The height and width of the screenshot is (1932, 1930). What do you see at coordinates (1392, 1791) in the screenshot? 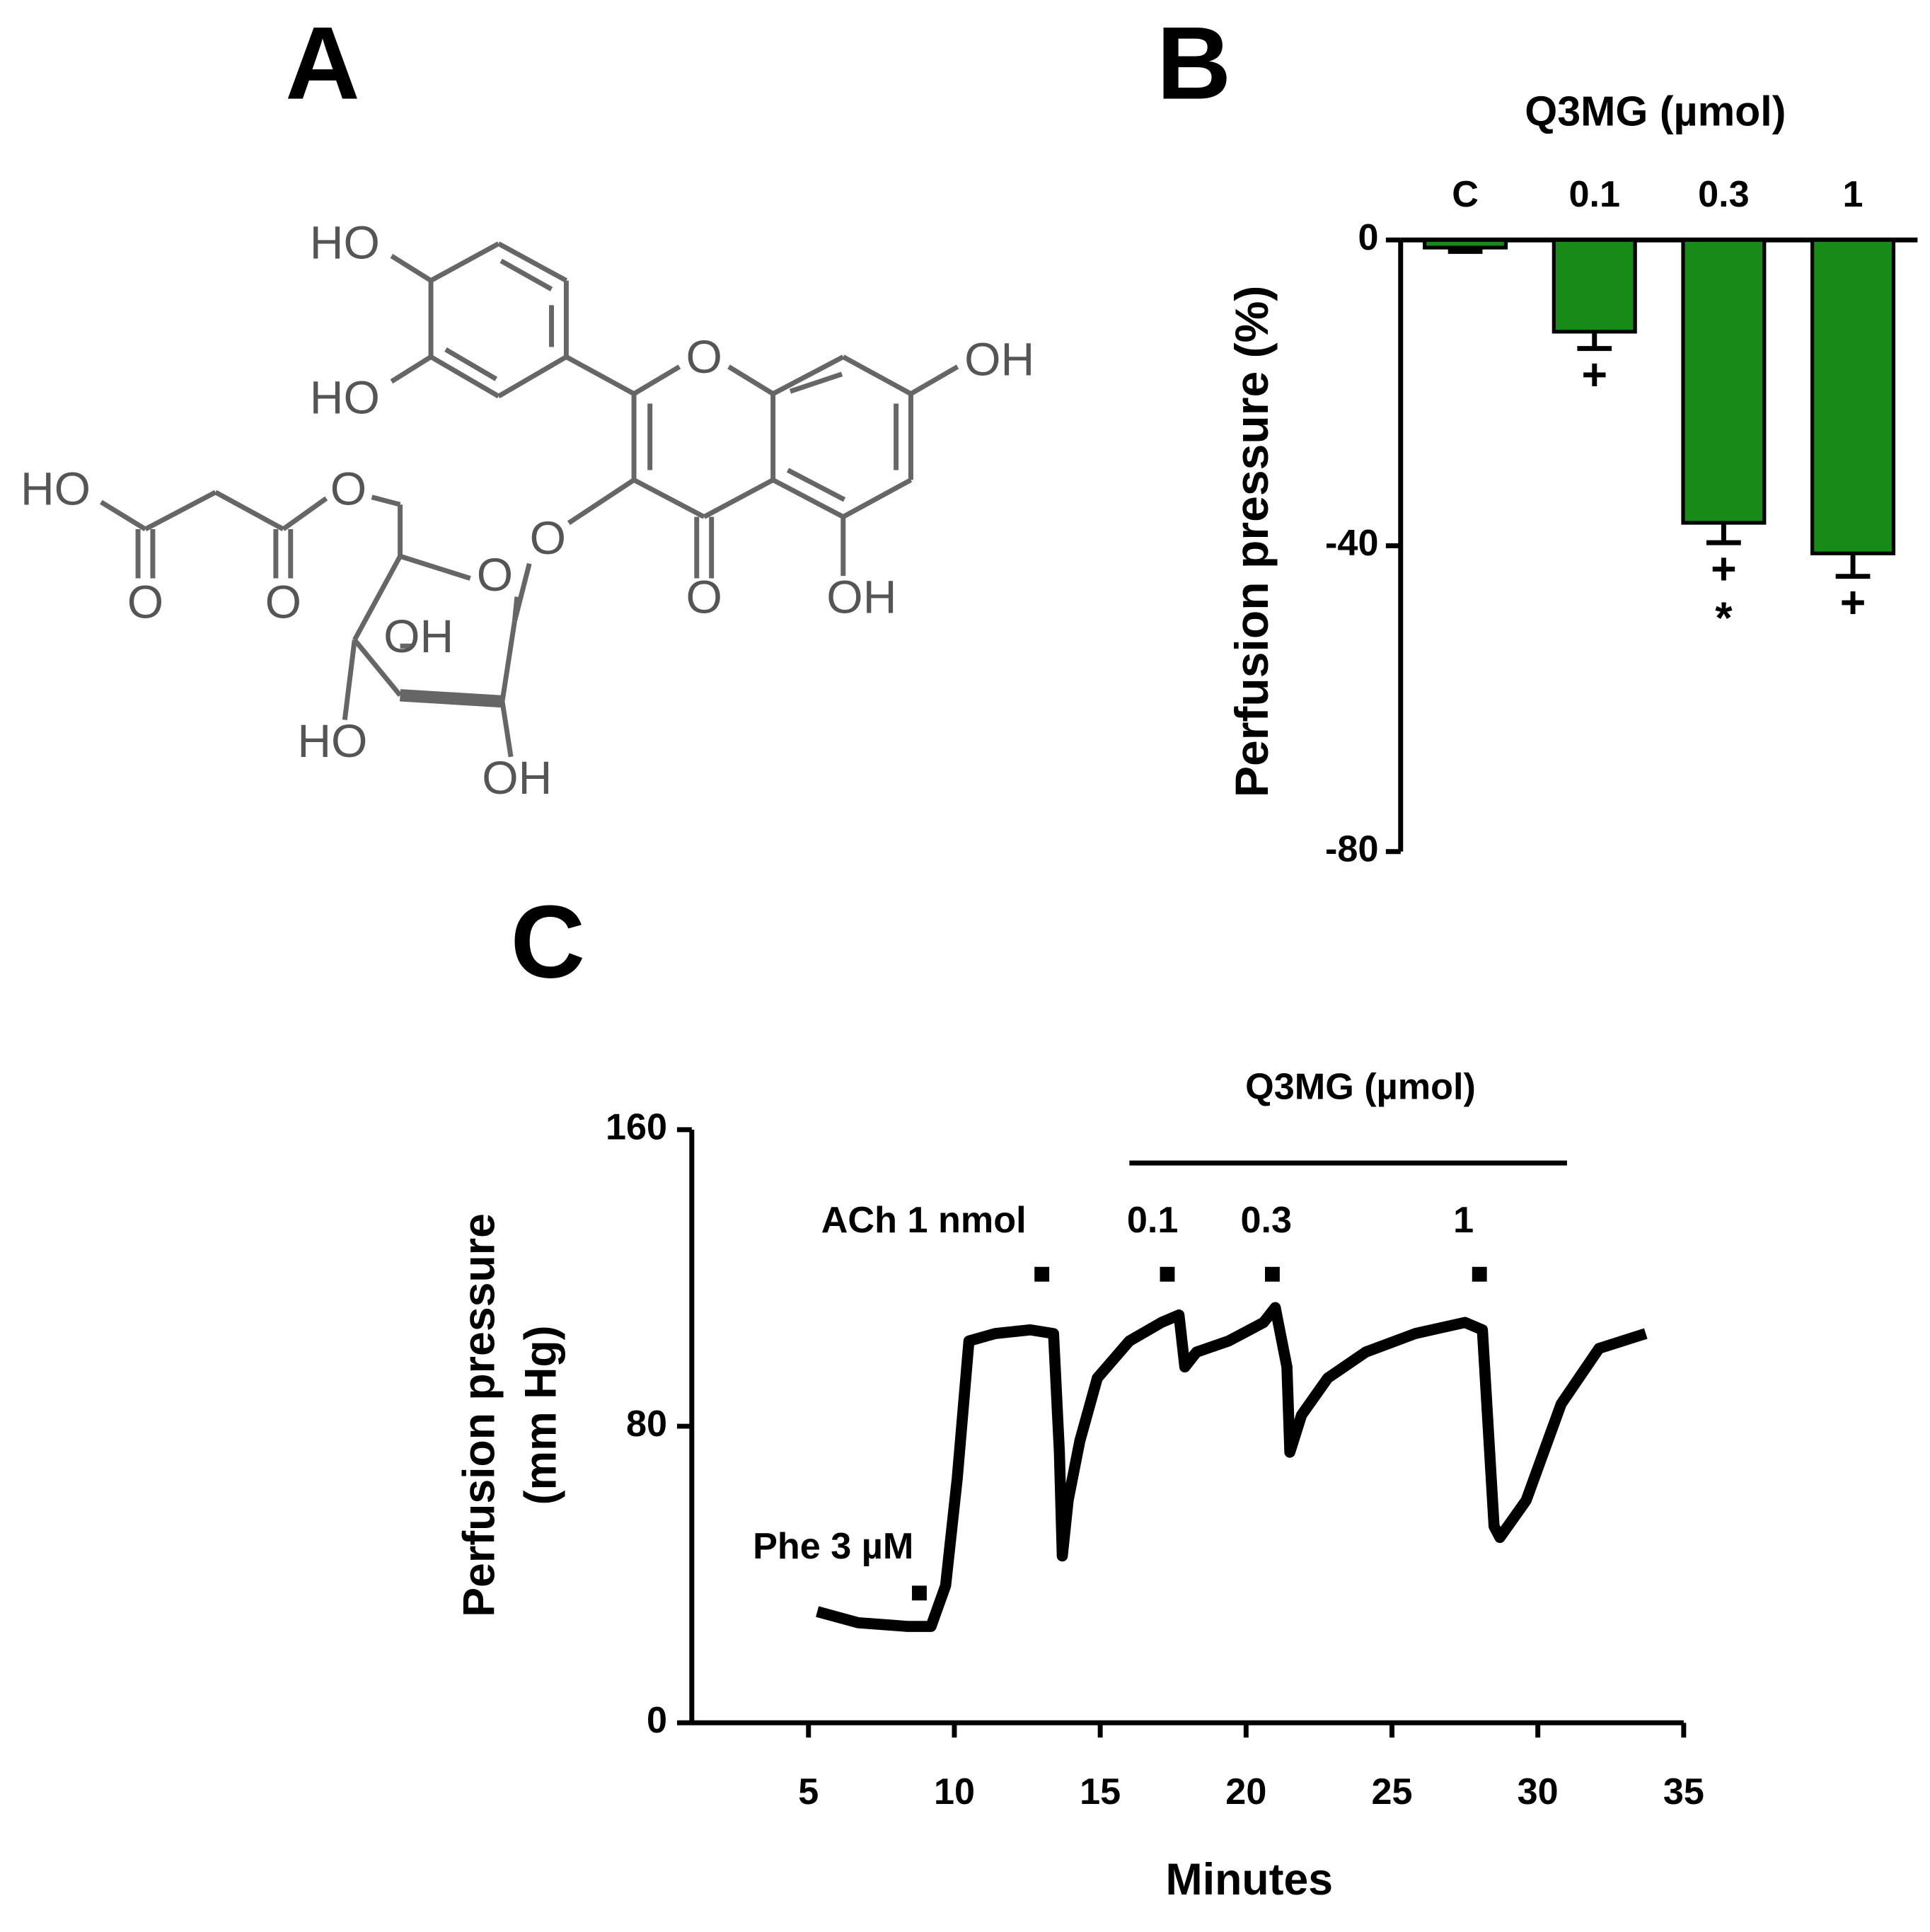
I see `x-tick-label: 25` at bounding box center [1392, 1791].